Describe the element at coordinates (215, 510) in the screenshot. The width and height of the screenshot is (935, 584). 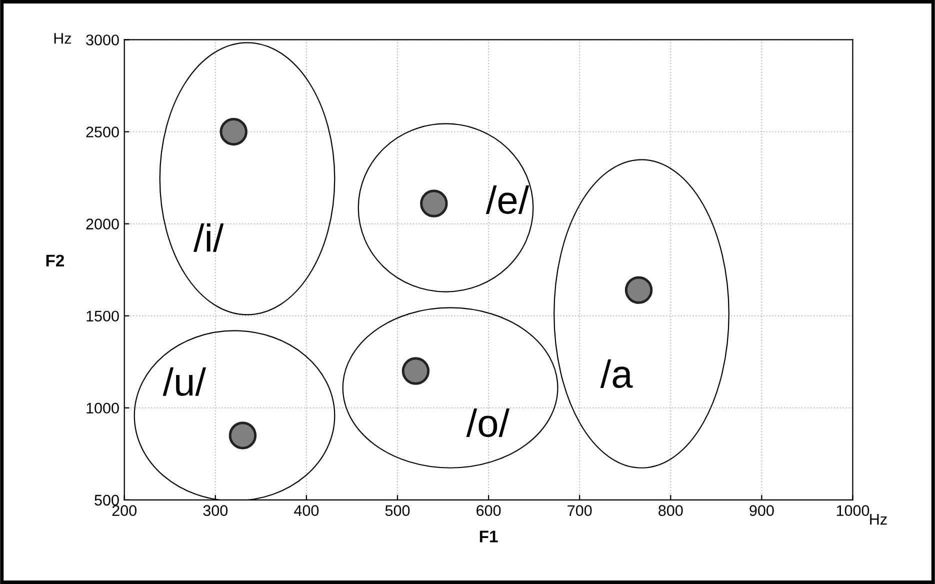
I see `x-tick-label: 300` at that location.